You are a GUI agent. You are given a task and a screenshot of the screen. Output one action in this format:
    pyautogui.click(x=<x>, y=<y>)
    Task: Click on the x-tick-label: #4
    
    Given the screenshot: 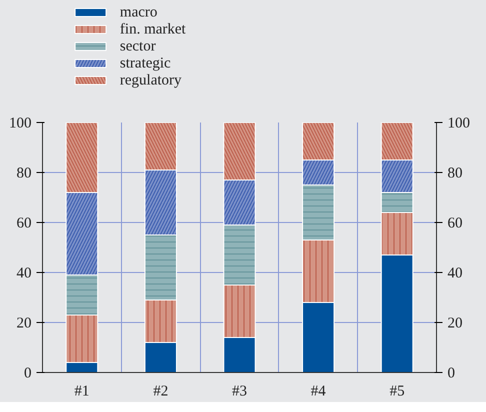 What is the action you would take?
    pyautogui.click(x=318, y=392)
    